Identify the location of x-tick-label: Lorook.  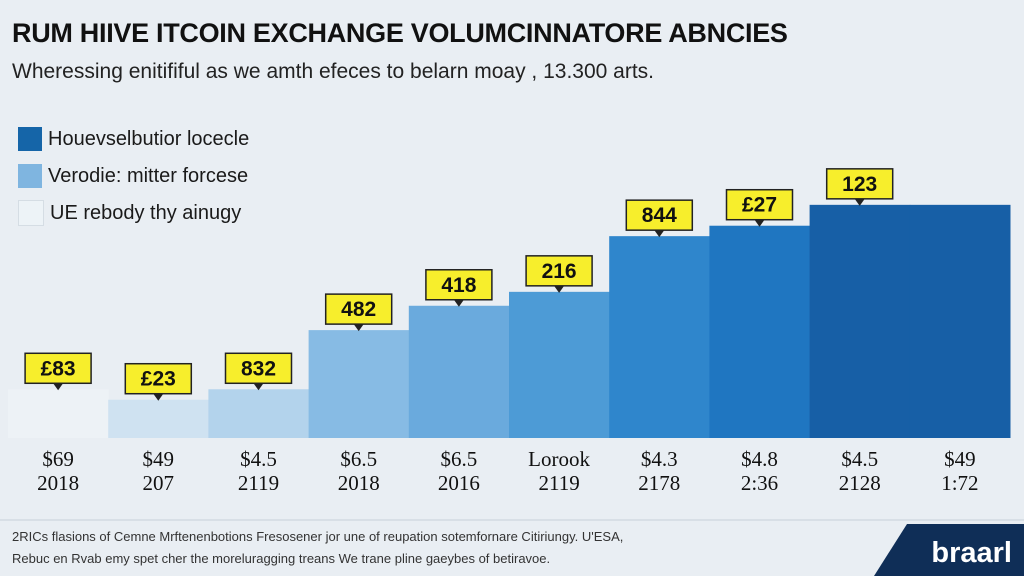
(559, 459).